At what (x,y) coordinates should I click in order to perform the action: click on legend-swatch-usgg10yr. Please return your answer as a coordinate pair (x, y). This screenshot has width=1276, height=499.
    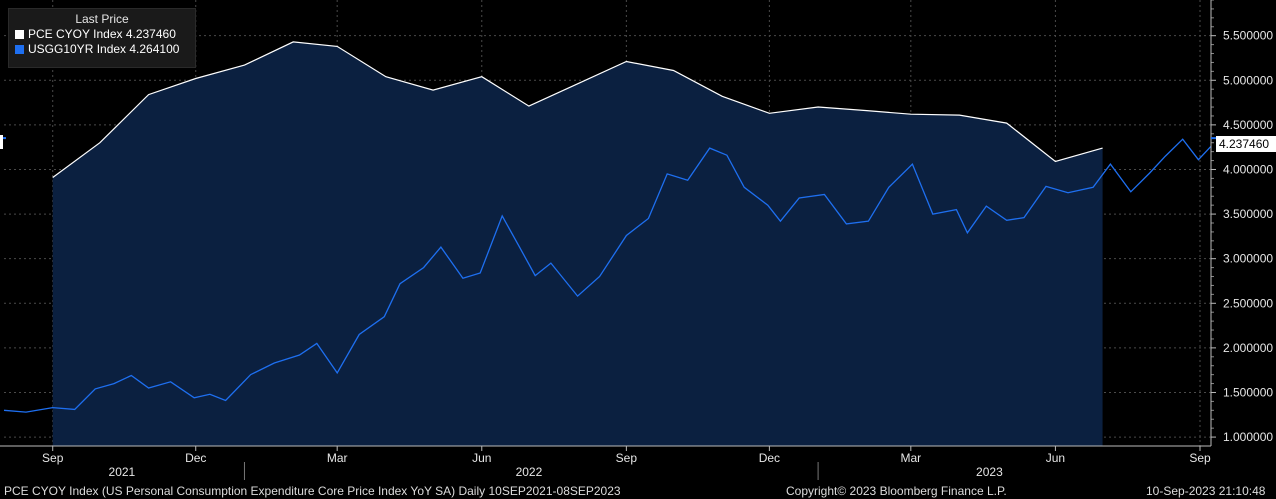
    Looking at the image, I should click on (19, 49).